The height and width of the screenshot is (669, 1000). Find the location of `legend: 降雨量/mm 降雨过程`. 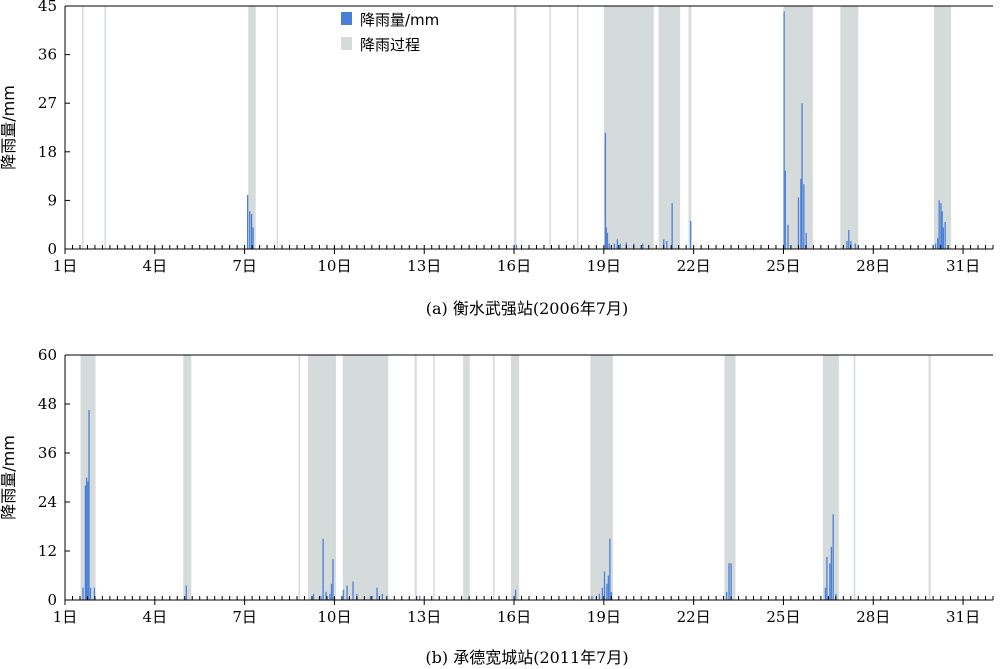

legend: 降雨量/mm 降雨过程 is located at coordinates (390, 32).